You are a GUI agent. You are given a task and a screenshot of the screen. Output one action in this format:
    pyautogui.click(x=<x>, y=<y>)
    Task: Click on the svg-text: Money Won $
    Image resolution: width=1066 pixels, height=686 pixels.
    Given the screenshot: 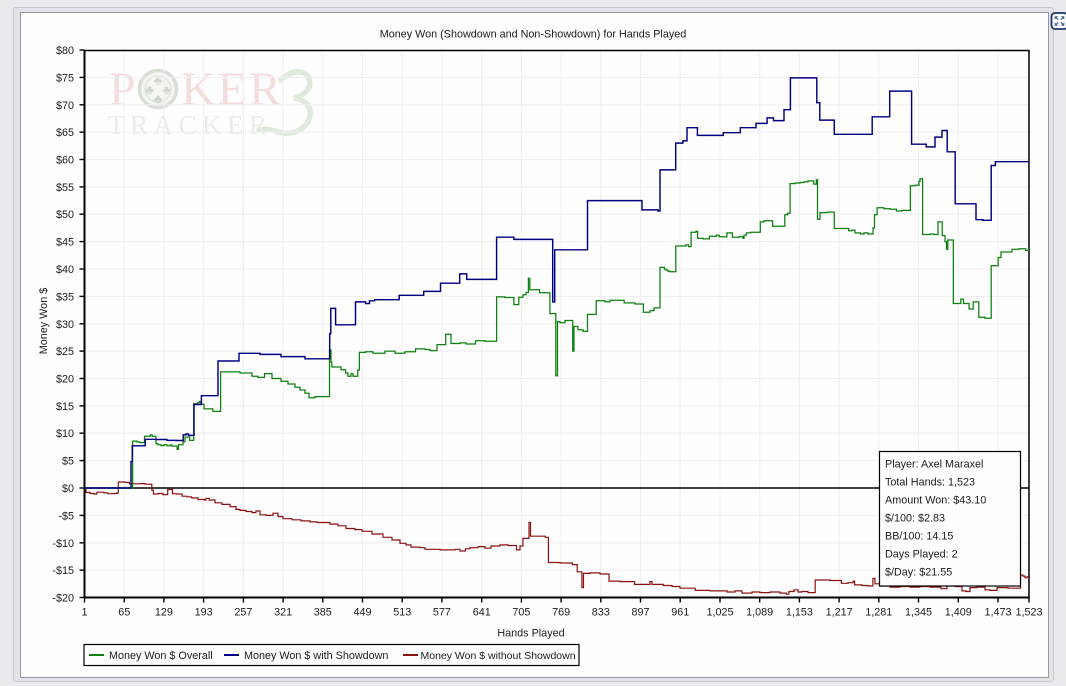 What is the action you would take?
    pyautogui.click(x=44, y=321)
    